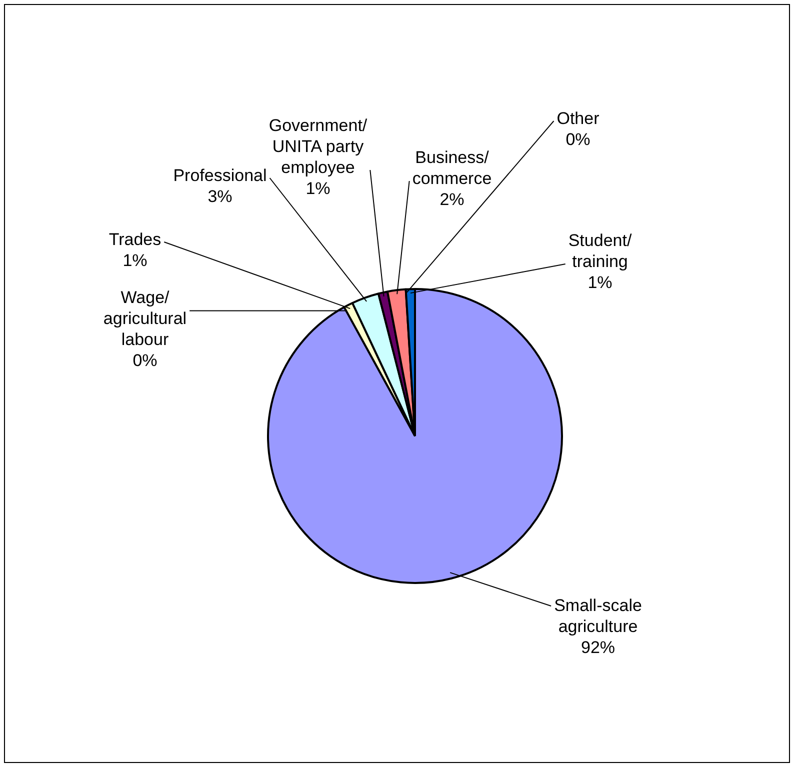  What do you see at coordinates (318, 147) in the screenshot?
I see `slice-label: Government/ UNITA party employee` at bounding box center [318, 147].